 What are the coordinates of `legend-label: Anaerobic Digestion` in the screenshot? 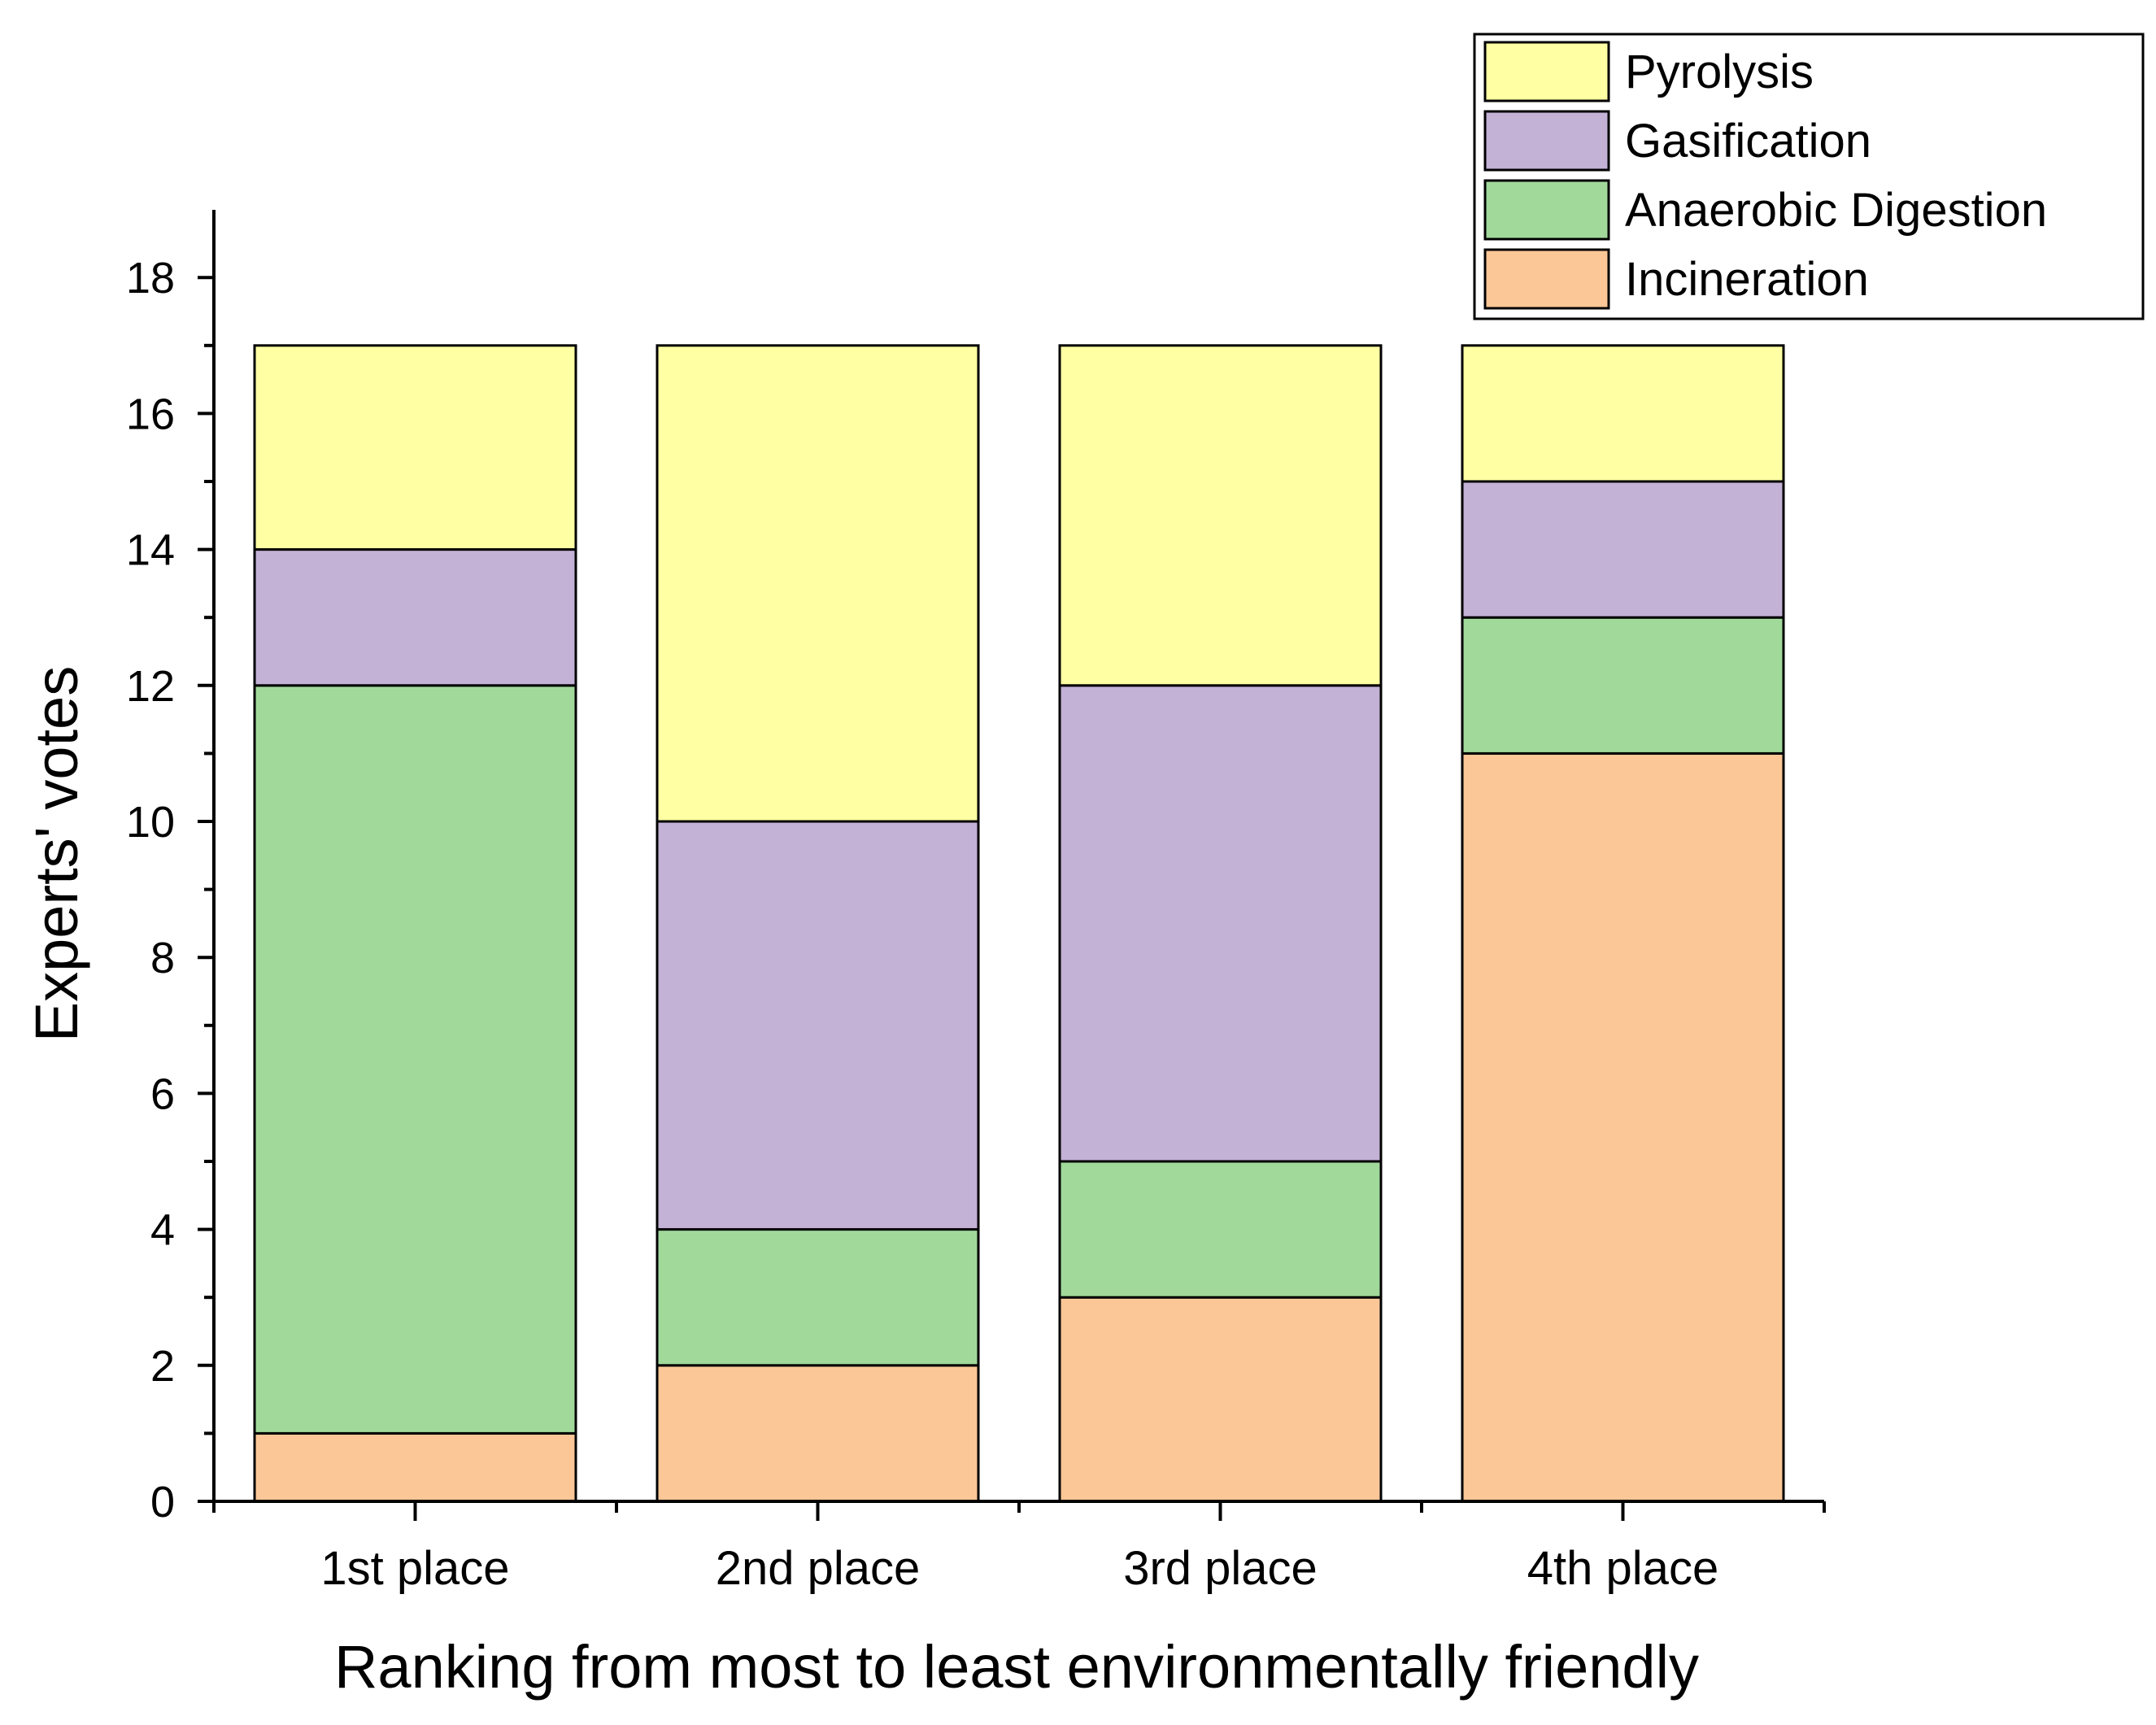 It's located at (1836, 210).